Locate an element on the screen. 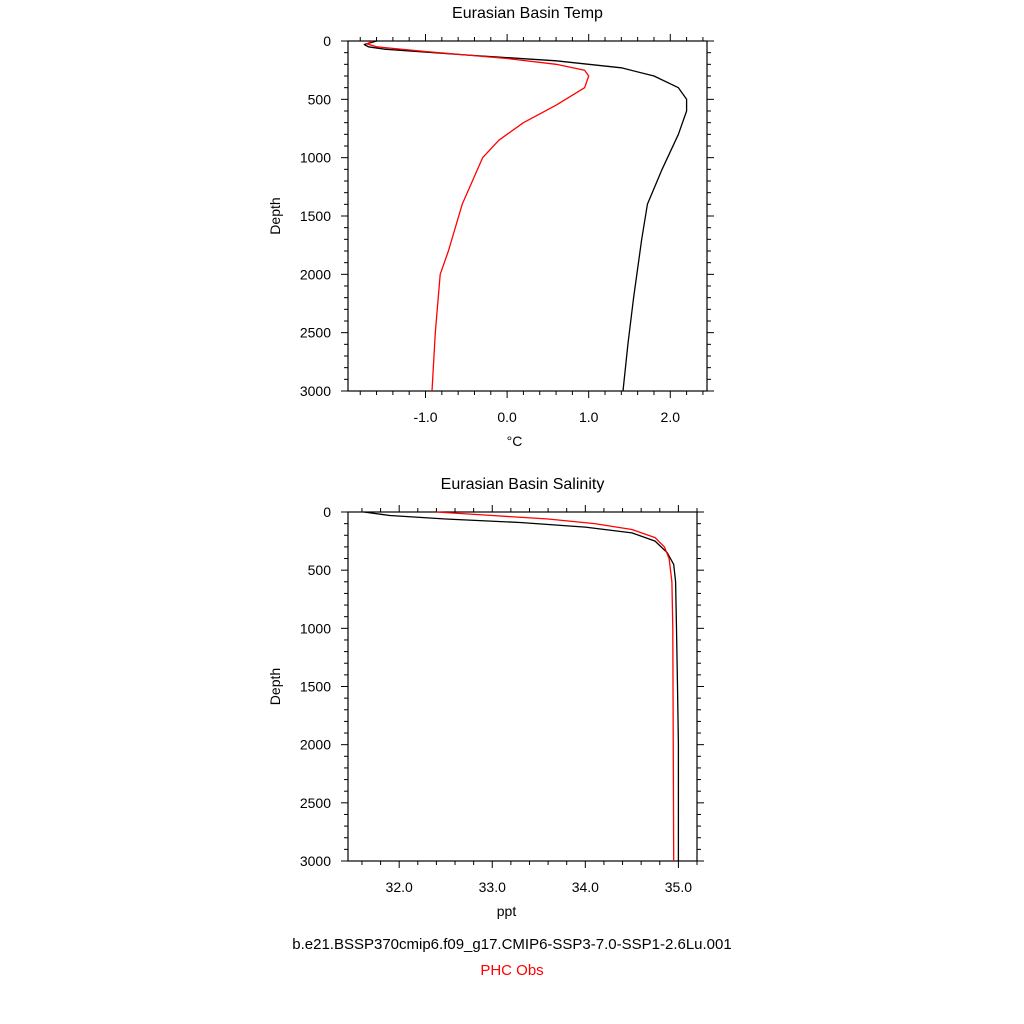 Image resolution: width=1024 pixels, height=1024 pixels. x-tick-label: 32.0 is located at coordinates (399, 887).